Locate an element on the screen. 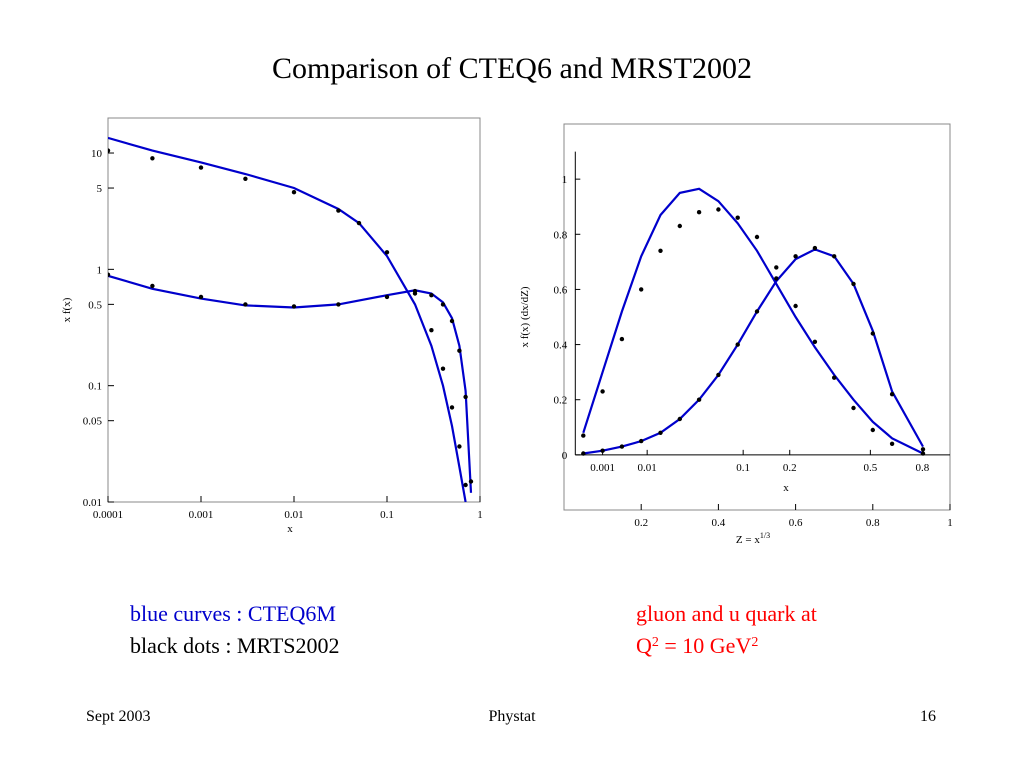 The height and width of the screenshot is (768, 1024). inner-x-tick-label: 0.5 is located at coordinates (870, 468).